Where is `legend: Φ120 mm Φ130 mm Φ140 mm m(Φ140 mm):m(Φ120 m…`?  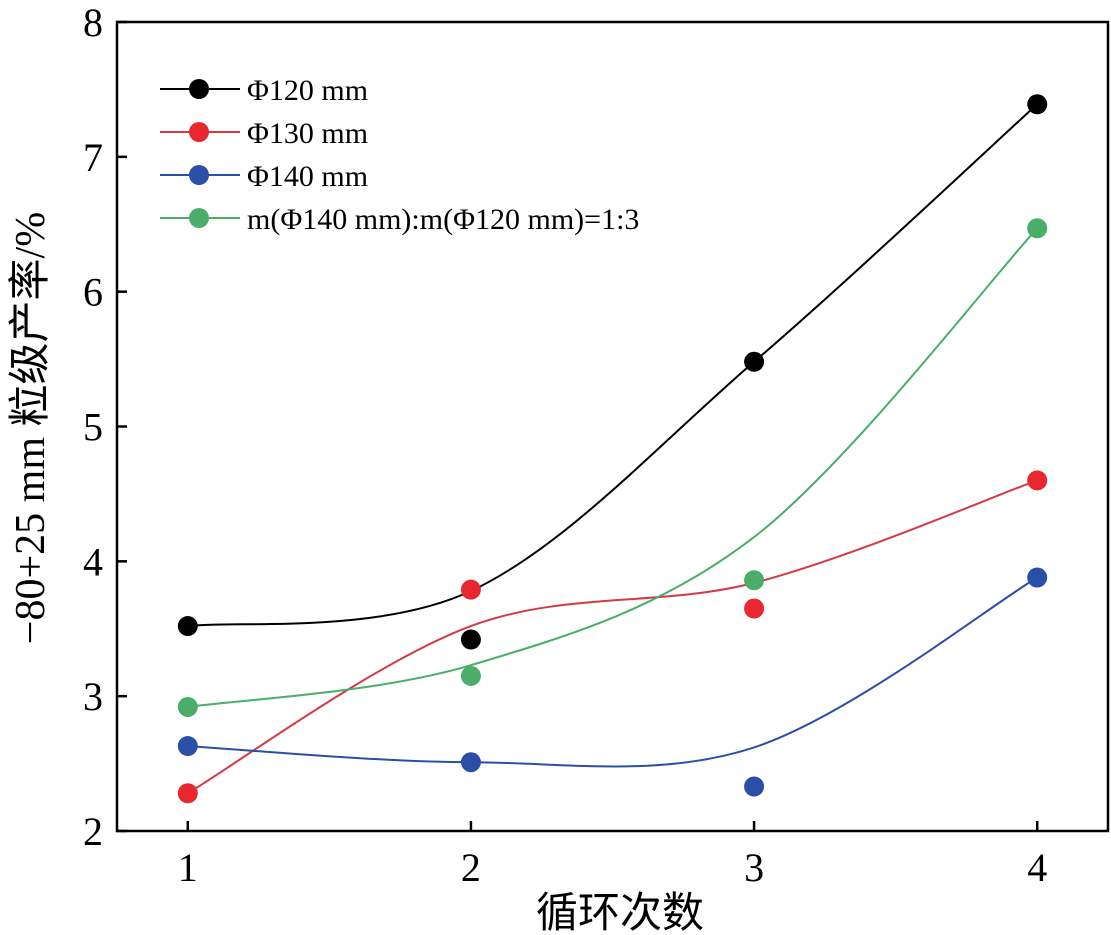 legend: Φ120 mm Φ130 mm Φ140 mm m(Φ140 mm):m(Φ120 m… is located at coordinates (399, 155).